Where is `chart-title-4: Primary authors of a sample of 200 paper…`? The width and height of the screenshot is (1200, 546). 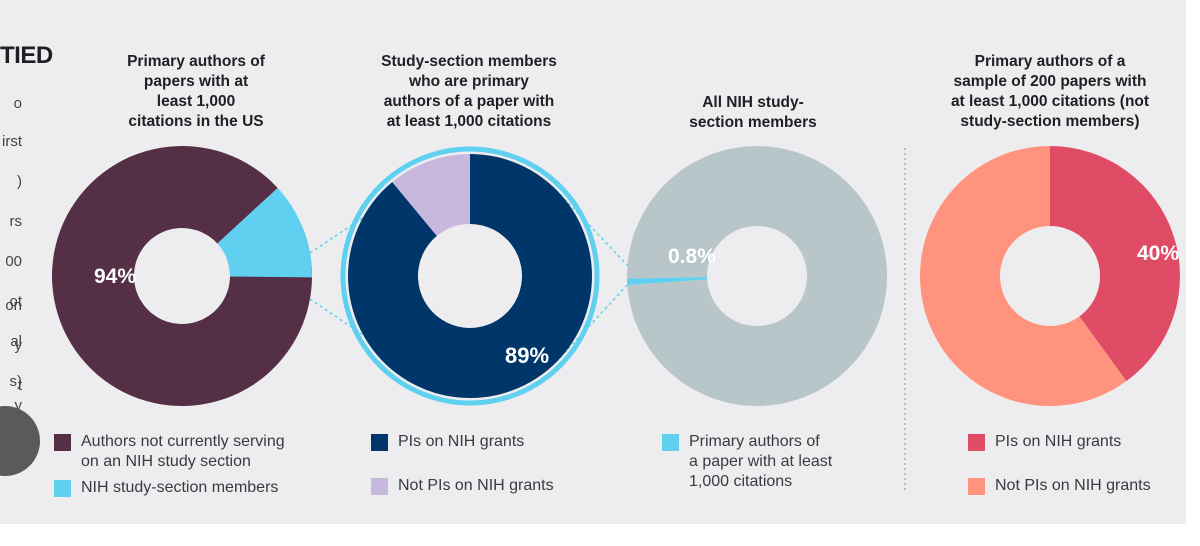 chart-title-4: Primary authors of a sample of 200 paper… is located at coordinates (1050, 91).